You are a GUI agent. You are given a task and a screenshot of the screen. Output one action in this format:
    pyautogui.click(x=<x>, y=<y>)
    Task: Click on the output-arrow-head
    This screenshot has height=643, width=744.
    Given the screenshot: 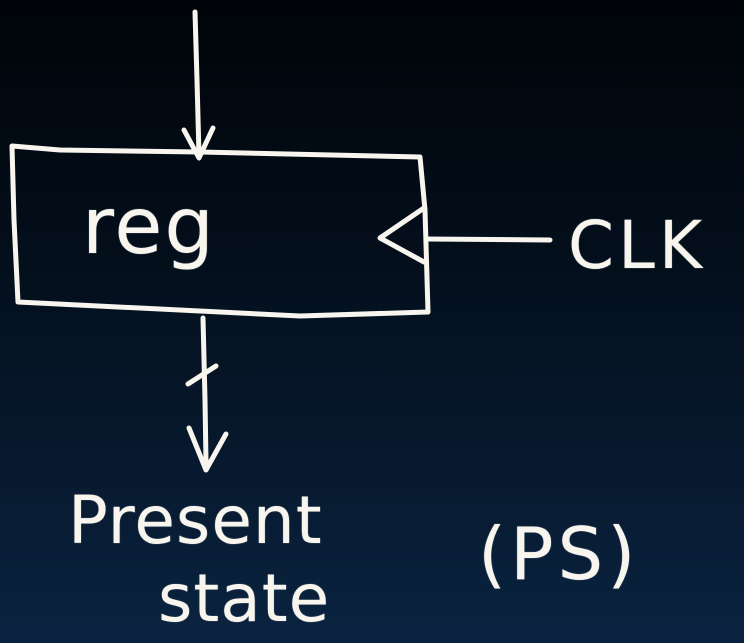 What is the action you would take?
    pyautogui.click(x=207, y=449)
    